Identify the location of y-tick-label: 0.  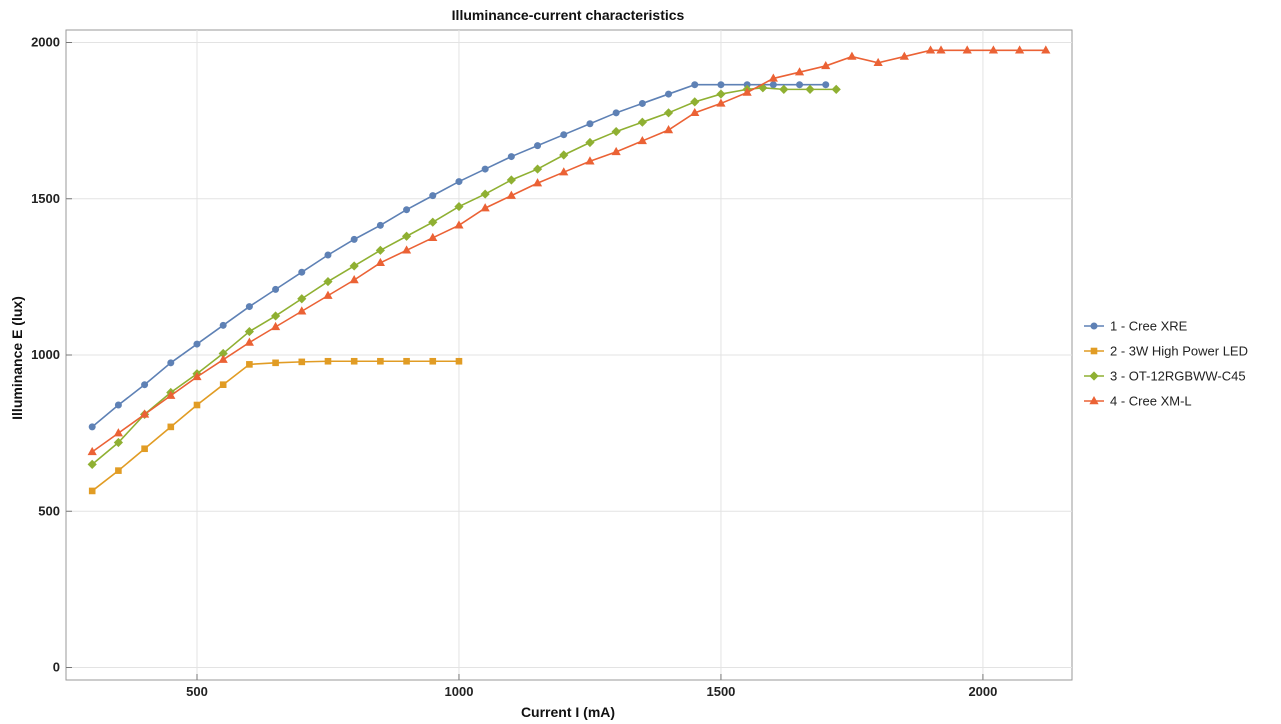
(56, 667).